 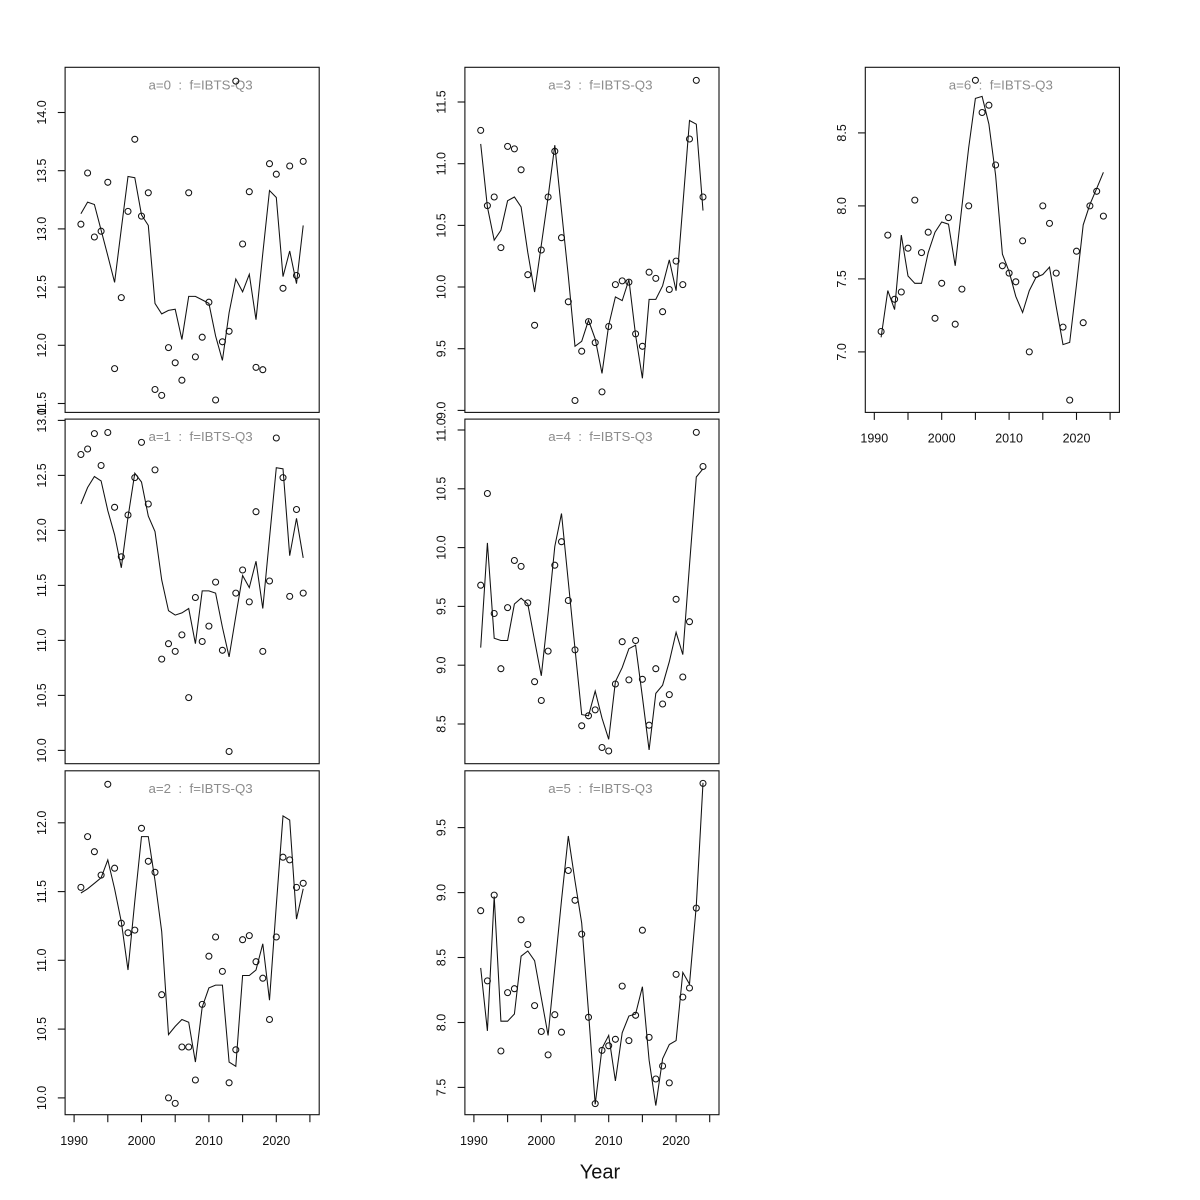 I want to click on svg-text: a=4 : f=IBTS-Q3, so click(x=600, y=436).